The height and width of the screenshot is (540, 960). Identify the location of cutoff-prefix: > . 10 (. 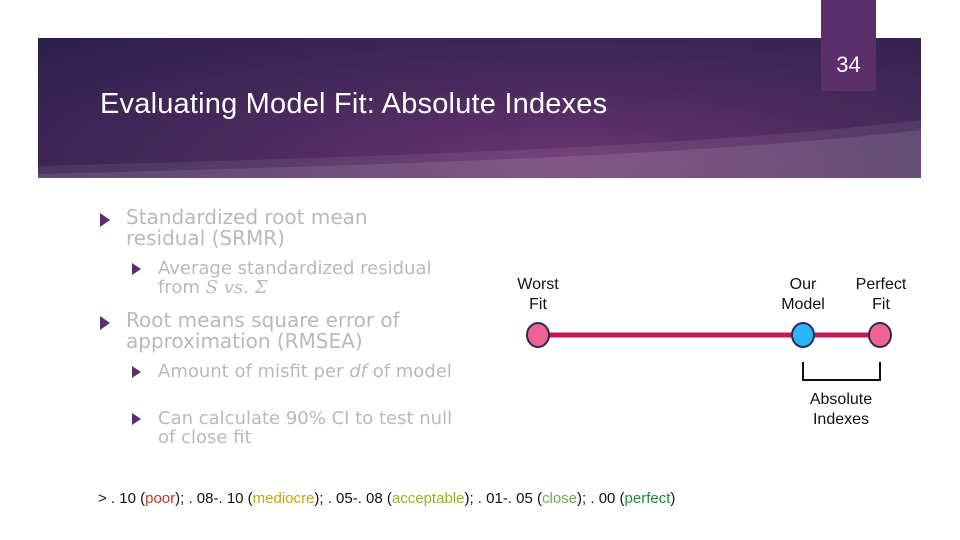
(122, 498).